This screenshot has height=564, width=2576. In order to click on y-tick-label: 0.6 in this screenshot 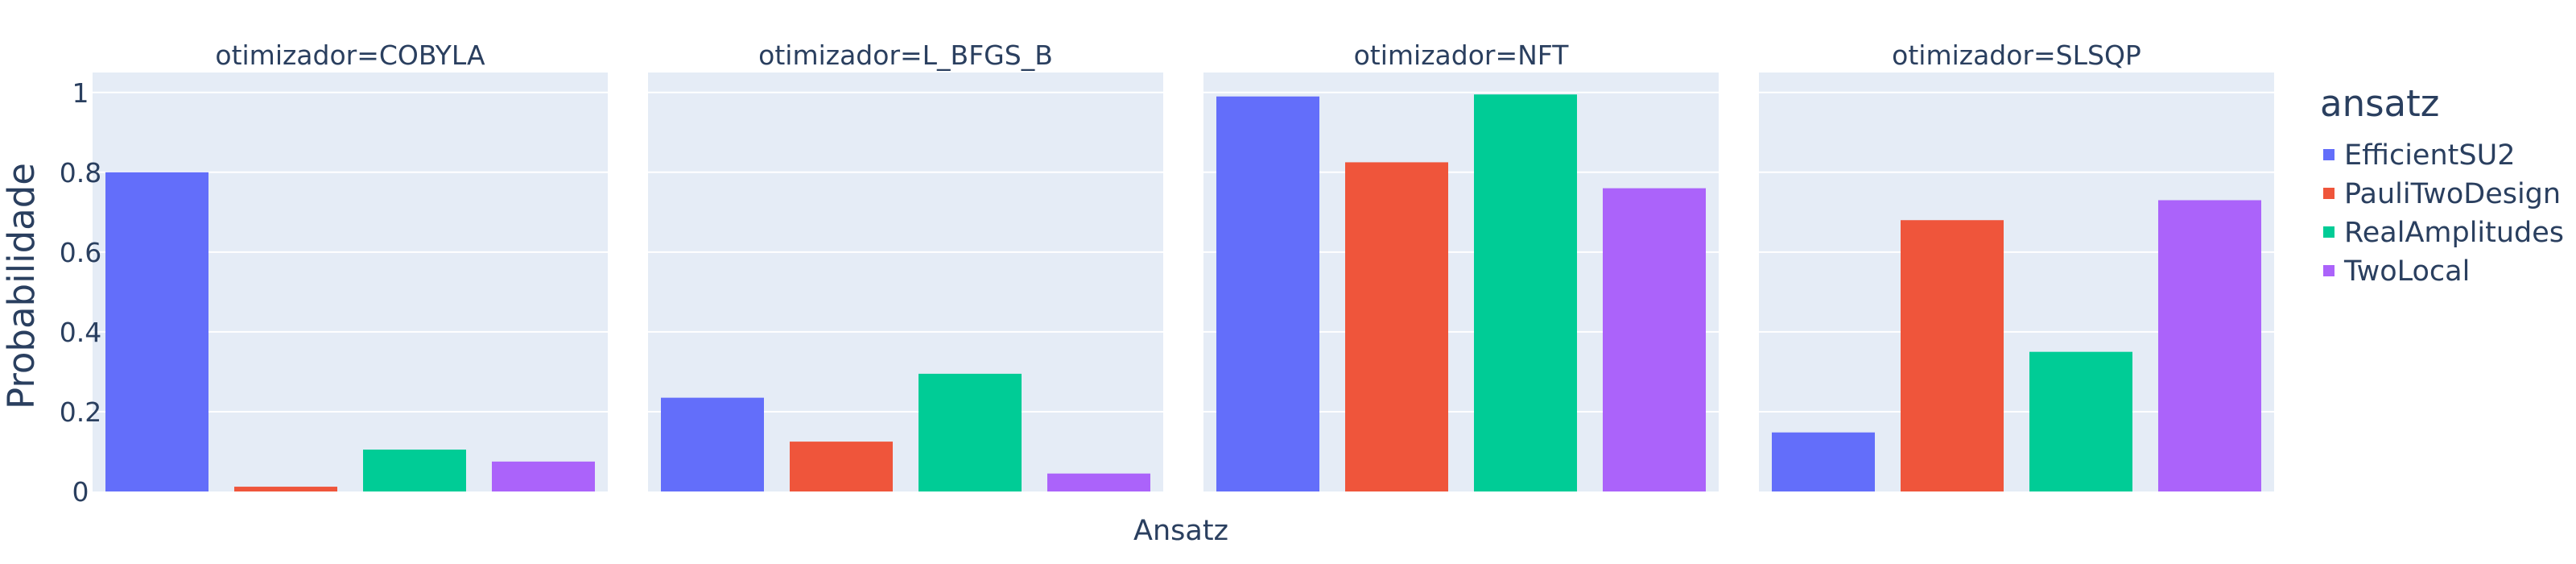, I will do `click(80, 252)`.